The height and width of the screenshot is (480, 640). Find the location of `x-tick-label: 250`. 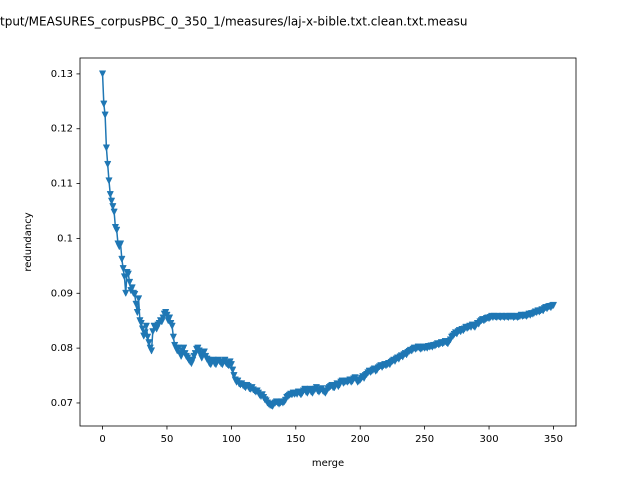

x-tick-label: 250 is located at coordinates (424, 439).